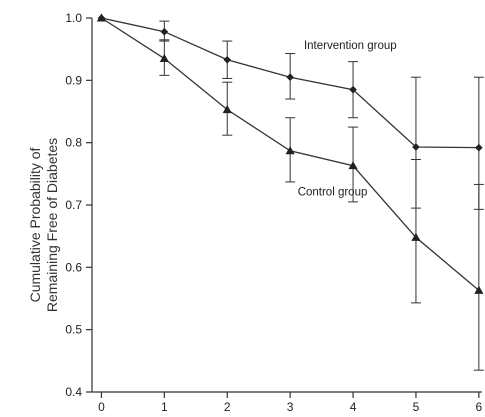  I want to click on y-tick-label: 0.4, so click(73, 392).